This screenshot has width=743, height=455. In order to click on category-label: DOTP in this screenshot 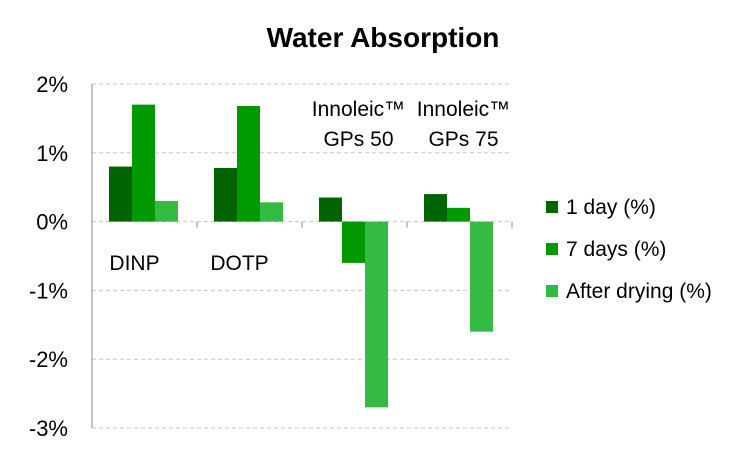, I will do `click(239, 263)`.